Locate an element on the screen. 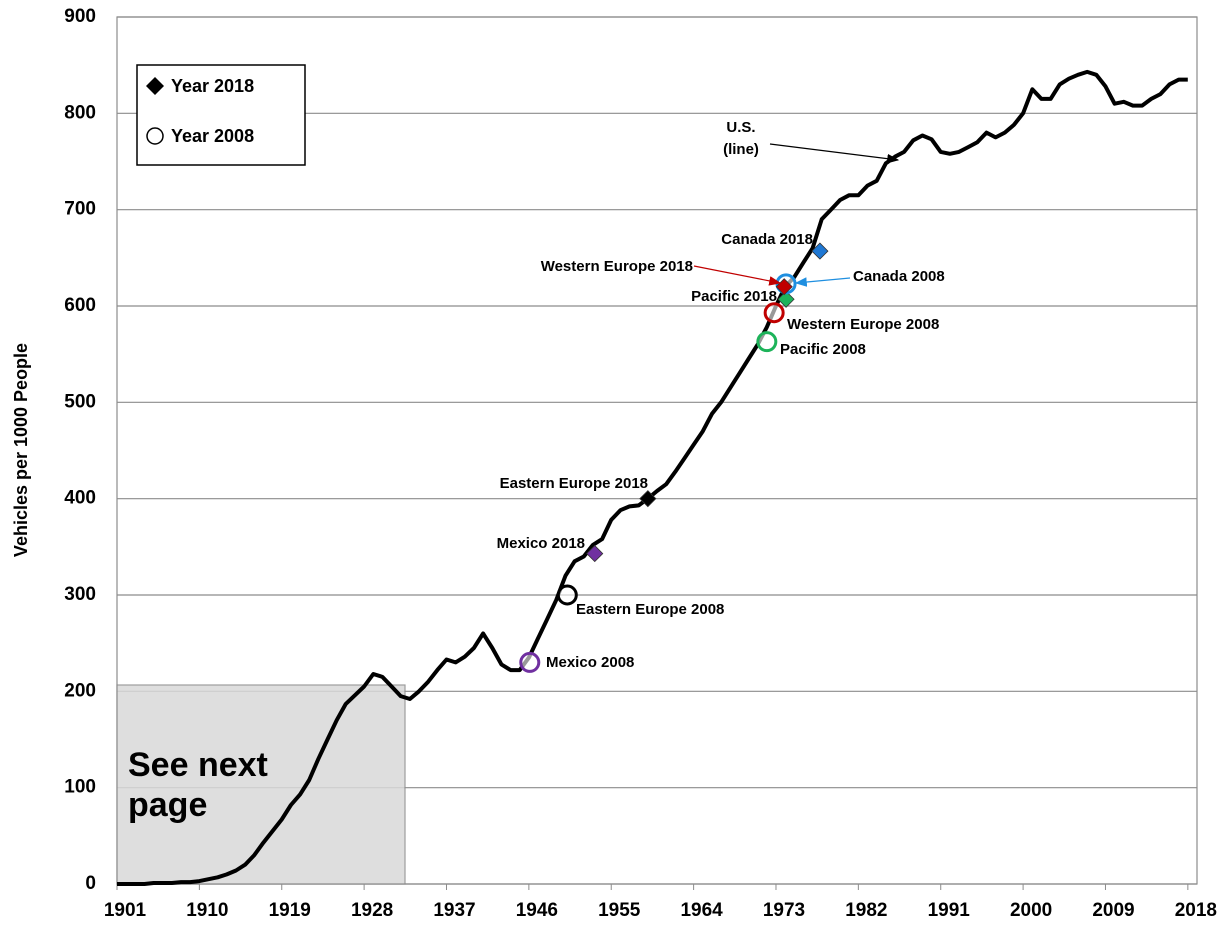  point-label: Eastern Europe 2008 is located at coordinates (650, 609).